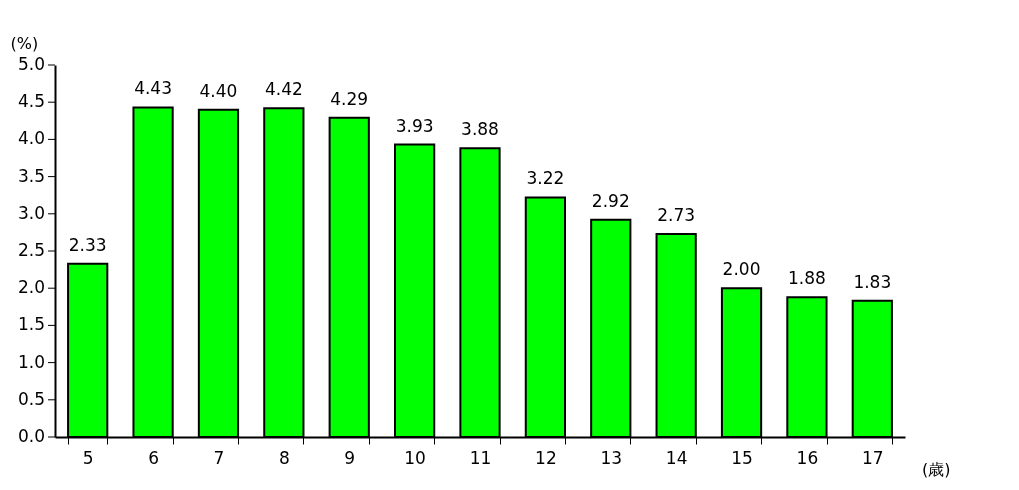 The height and width of the screenshot is (490, 1019). Describe the element at coordinates (24, 43) in the screenshot. I see `y-axis-title: (%)` at that location.